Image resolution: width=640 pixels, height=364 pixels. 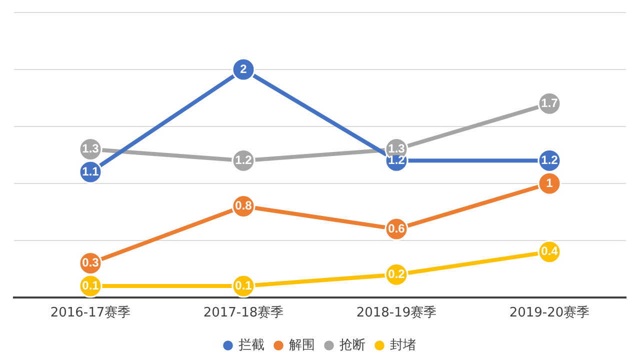 What do you see at coordinates (403, 345) in the screenshot?
I see `legend-label: 封堵` at bounding box center [403, 345].